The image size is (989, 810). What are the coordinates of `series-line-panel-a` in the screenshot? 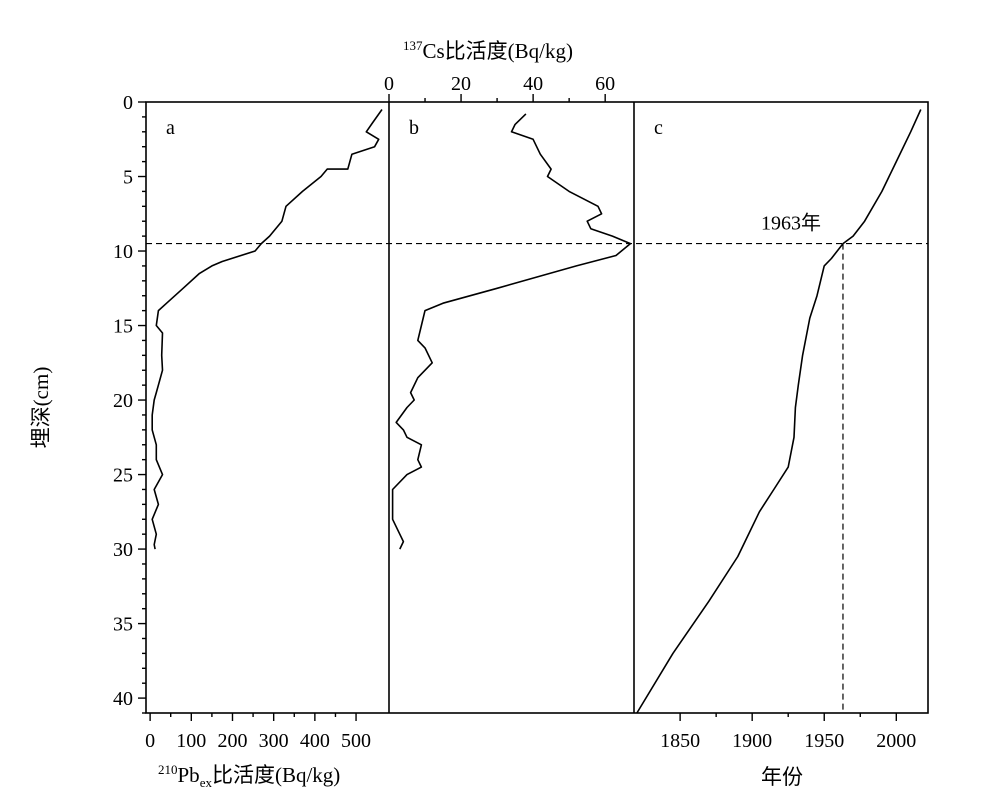 It's located at (267, 329).